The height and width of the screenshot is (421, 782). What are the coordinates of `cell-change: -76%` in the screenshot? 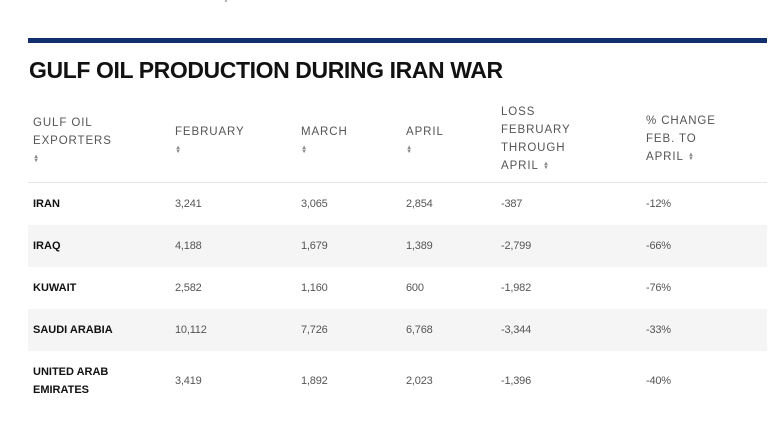 It's located at (658, 287).